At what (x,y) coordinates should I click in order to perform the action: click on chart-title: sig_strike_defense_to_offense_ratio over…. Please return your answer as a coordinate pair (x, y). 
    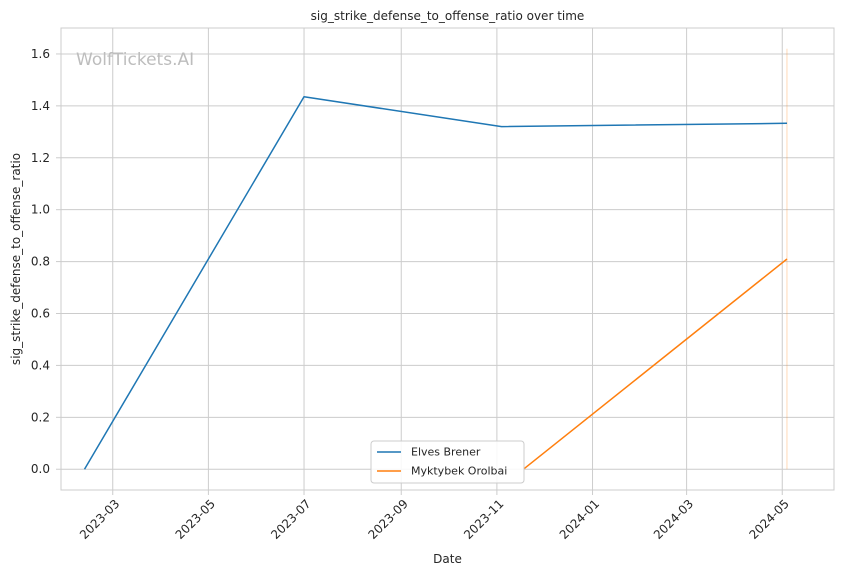
    Looking at the image, I should click on (448, 16).